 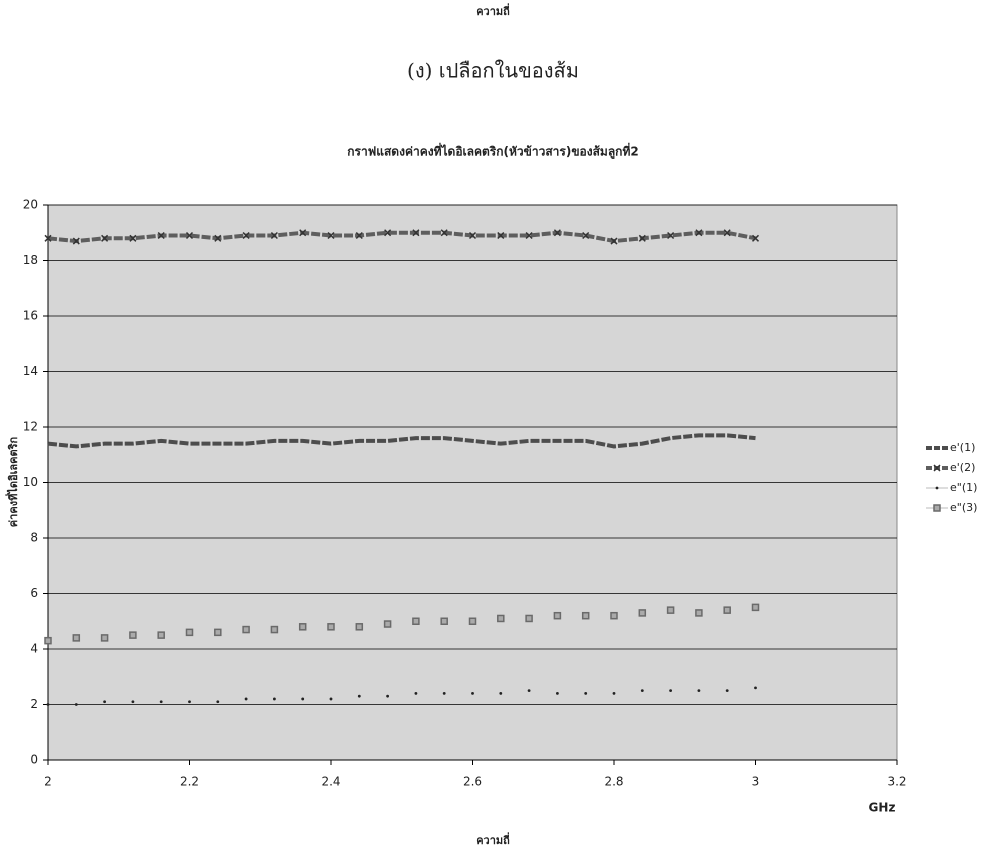 I want to click on y-tick-label: 12, so click(x=30, y=427).